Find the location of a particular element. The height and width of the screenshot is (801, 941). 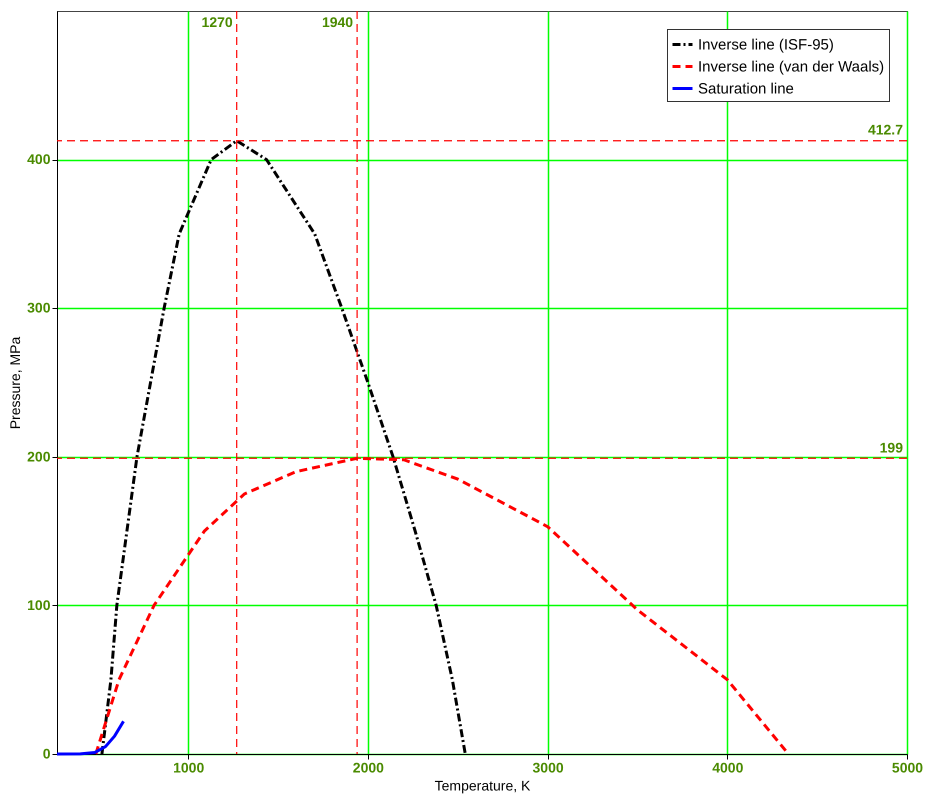

ref-line-label: 199 is located at coordinates (892, 447).